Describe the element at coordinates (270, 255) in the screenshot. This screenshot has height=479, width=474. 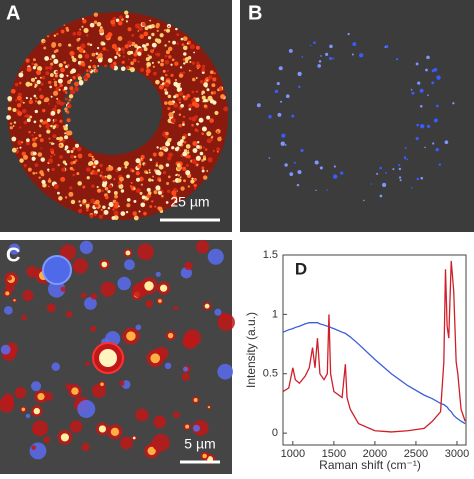
I see `y-tick-label: 1.5` at that location.